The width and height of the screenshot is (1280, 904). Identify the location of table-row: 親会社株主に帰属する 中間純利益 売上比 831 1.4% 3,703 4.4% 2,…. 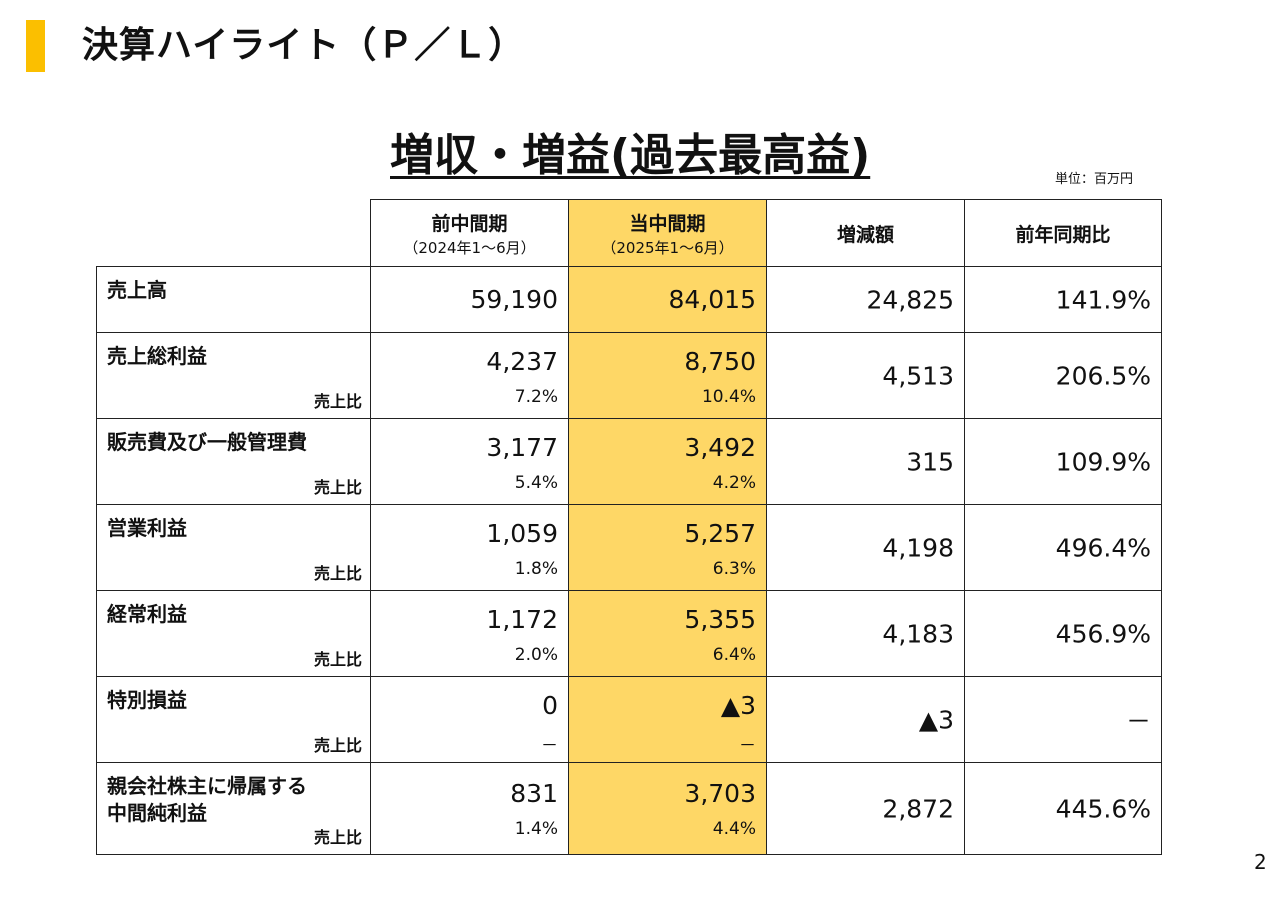
(629, 808).